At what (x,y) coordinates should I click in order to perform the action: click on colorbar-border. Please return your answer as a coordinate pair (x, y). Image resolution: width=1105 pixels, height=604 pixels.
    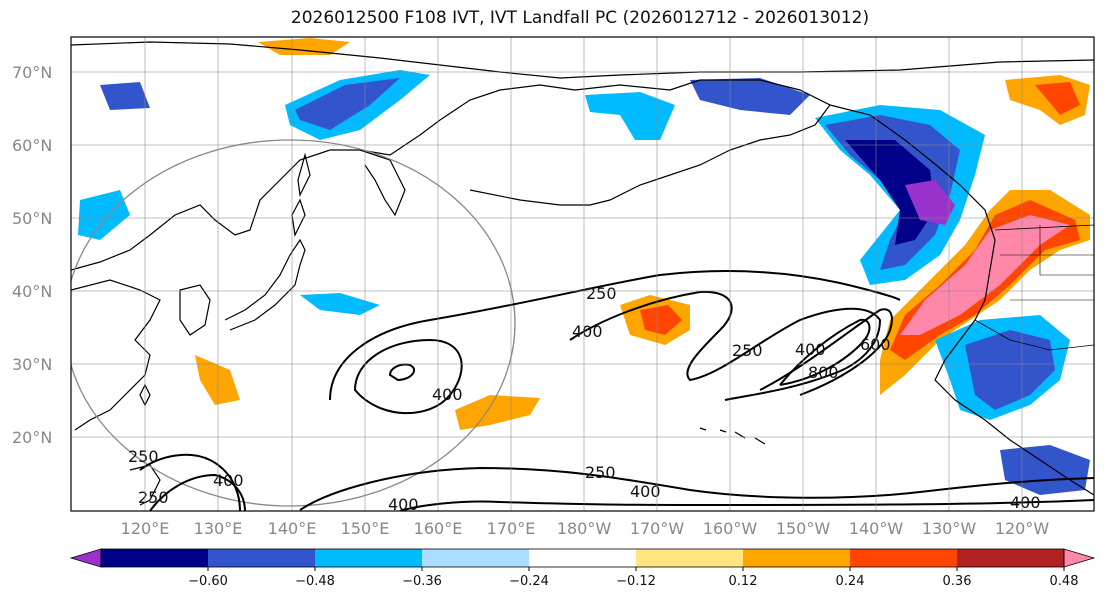
    Looking at the image, I should click on (582, 558).